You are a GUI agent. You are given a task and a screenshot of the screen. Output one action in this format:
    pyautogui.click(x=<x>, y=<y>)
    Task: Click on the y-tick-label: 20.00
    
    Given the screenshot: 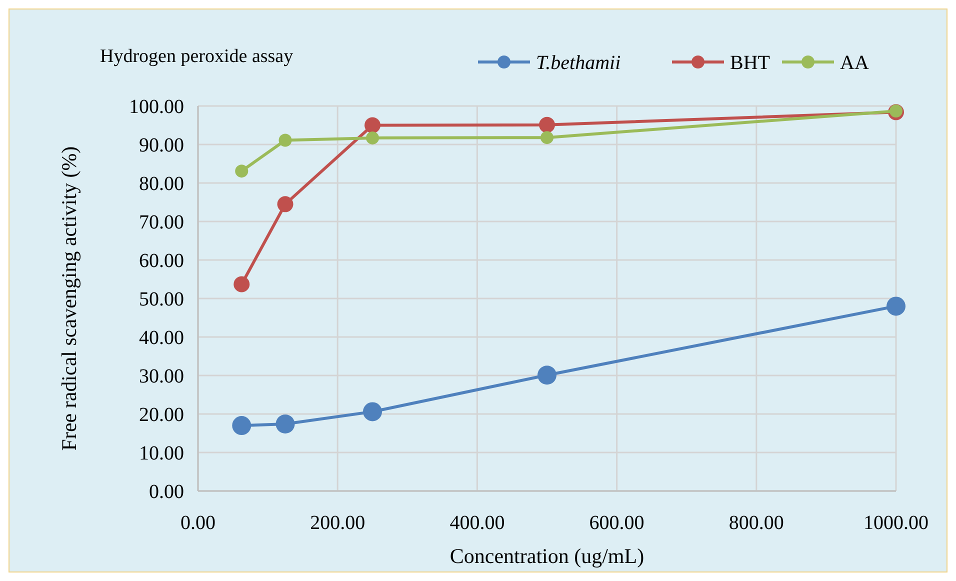 What is the action you would take?
    pyautogui.click(x=161, y=415)
    